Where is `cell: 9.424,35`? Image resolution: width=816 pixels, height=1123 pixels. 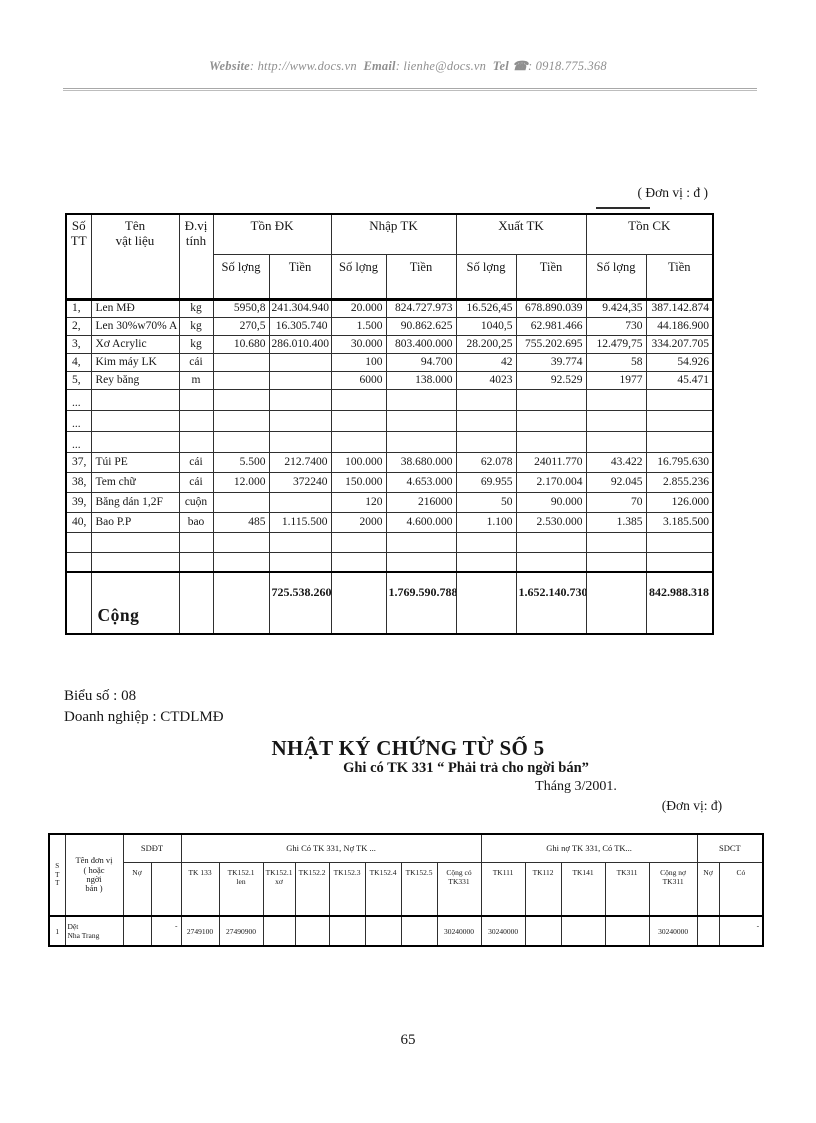 cell: 9.424,35 is located at coordinates (616, 308).